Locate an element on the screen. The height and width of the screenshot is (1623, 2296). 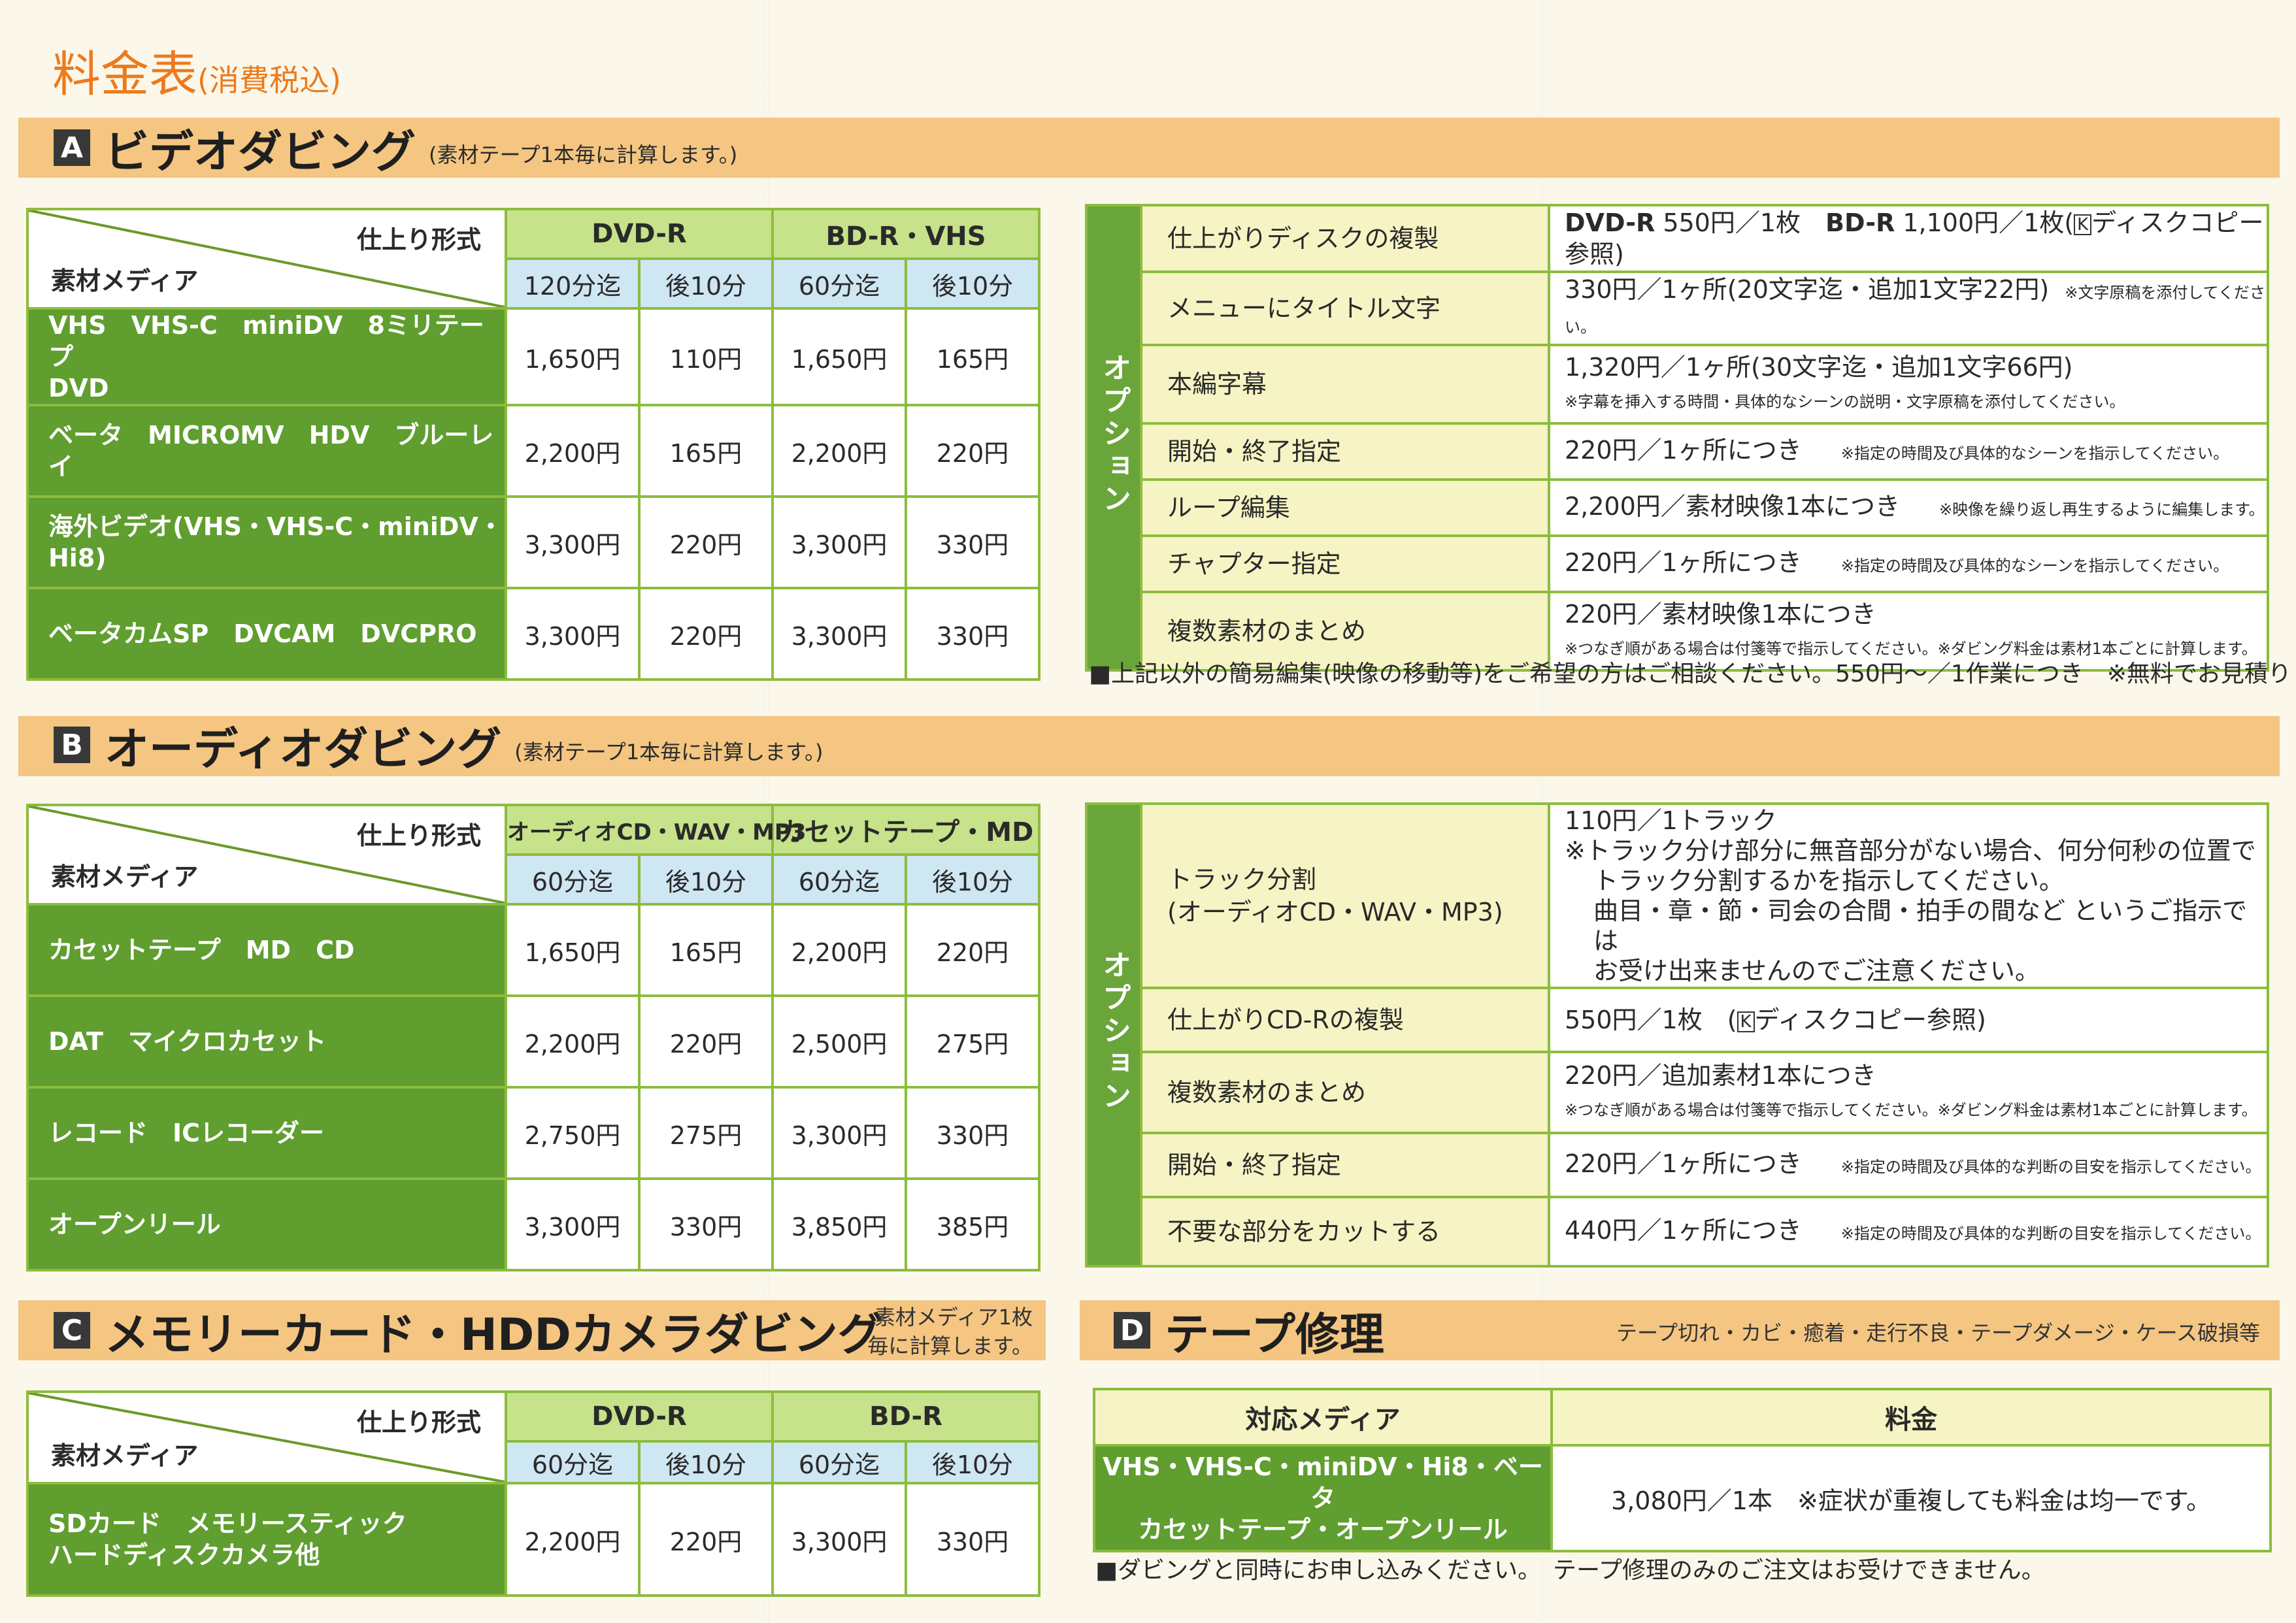
option-note: ※映像を繰り返し再生するように編集します。 is located at coordinates (2101, 510).